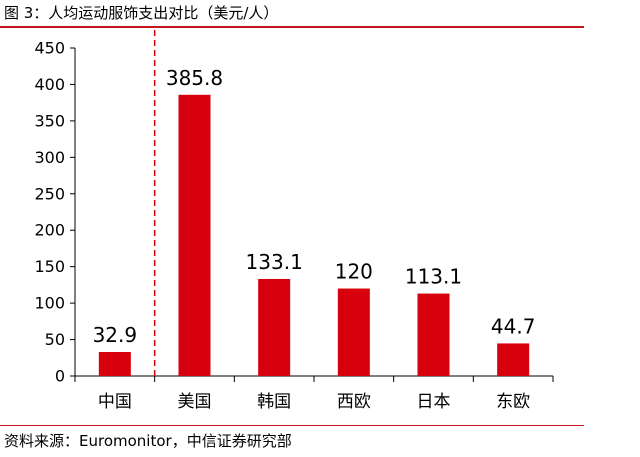 The image size is (640, 457). I want to click on category-label-5: 东欧, so click(513, 402).